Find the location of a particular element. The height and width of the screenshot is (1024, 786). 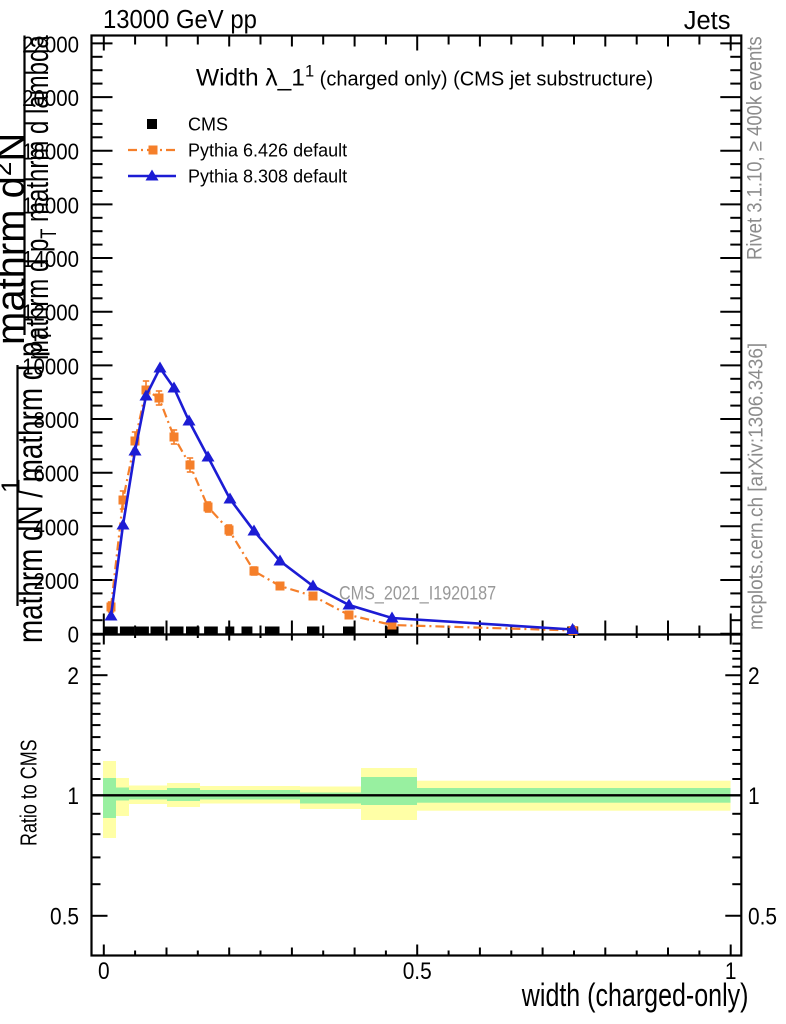

svg-text: mathrm dN / mathrm d pT is located at coordinates (33, 486).